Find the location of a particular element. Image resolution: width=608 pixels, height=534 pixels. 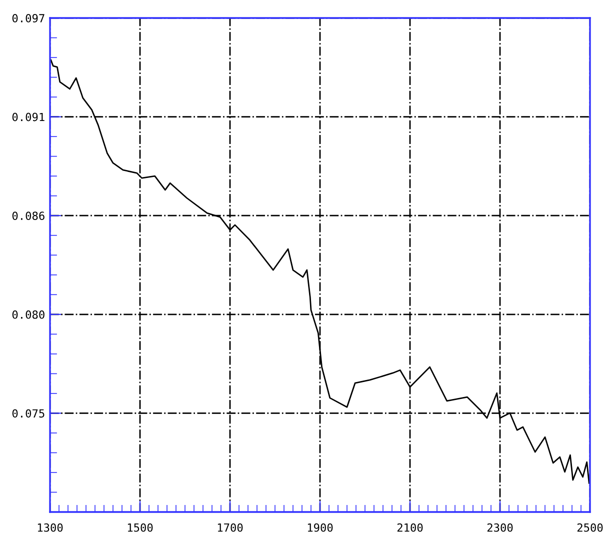

x-tick-label: 1700 is located at coordinates (230, 527).